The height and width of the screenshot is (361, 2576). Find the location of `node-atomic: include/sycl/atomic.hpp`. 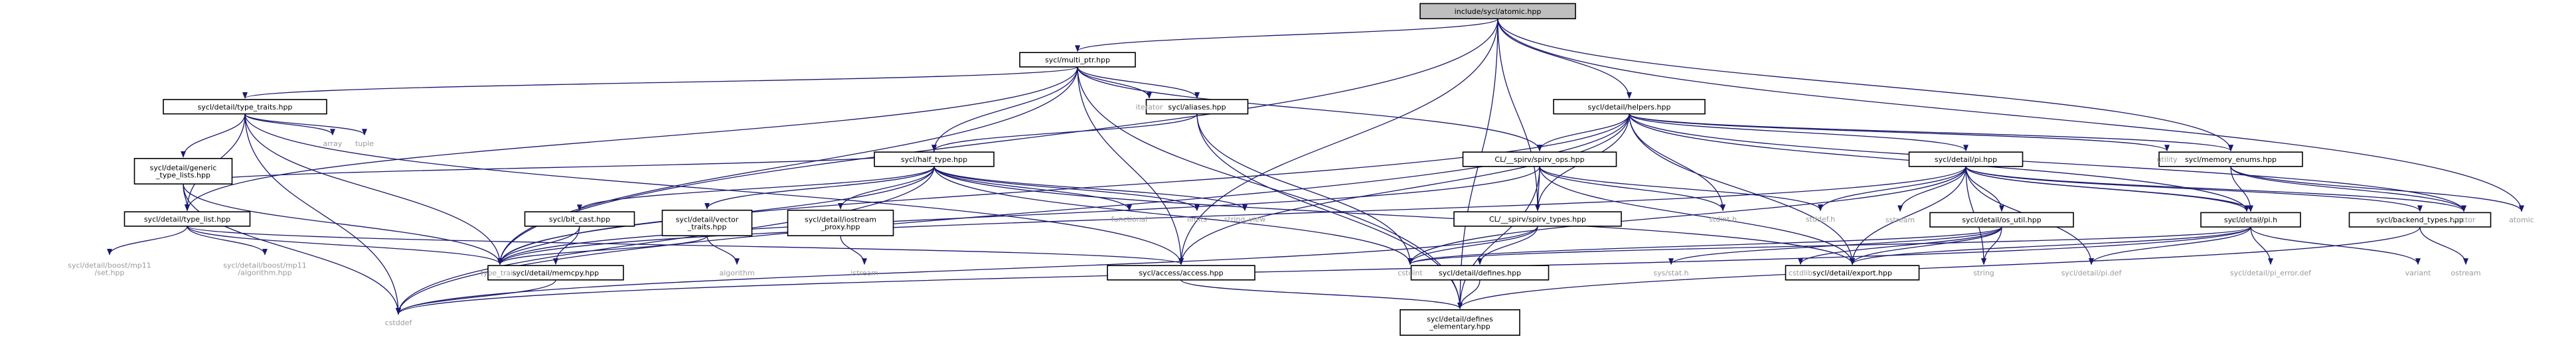

node-atomic: include/sycl/atomic.hpp is located at coordinates (1497, 11).